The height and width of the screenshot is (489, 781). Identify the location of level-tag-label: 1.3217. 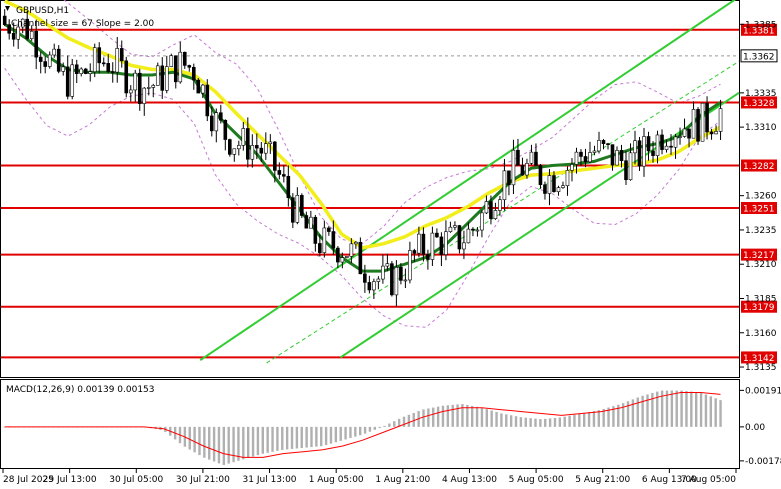
(759, 256).